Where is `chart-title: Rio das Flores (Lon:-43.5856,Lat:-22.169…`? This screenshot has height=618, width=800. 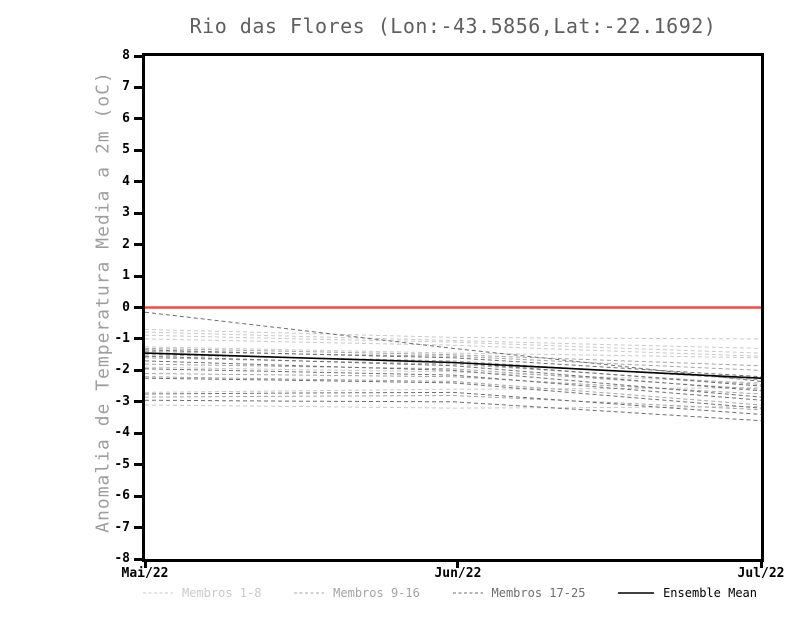 chart-title: Rio das Flores (Lon:-43.5856,Lat:-22.169… is located at coordinates (453, 26).